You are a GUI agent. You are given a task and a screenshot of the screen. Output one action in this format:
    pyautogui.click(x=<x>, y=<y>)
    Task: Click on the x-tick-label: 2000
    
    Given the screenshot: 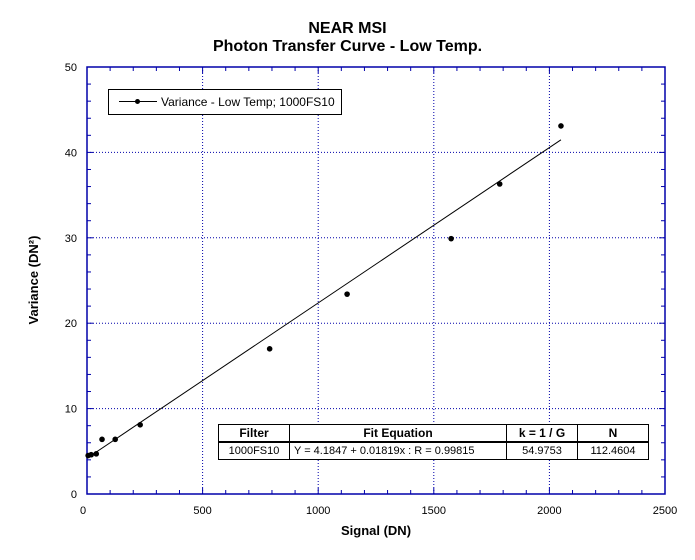 What is the action you would take?
    pyautogui.click(x=549, y=511)
    